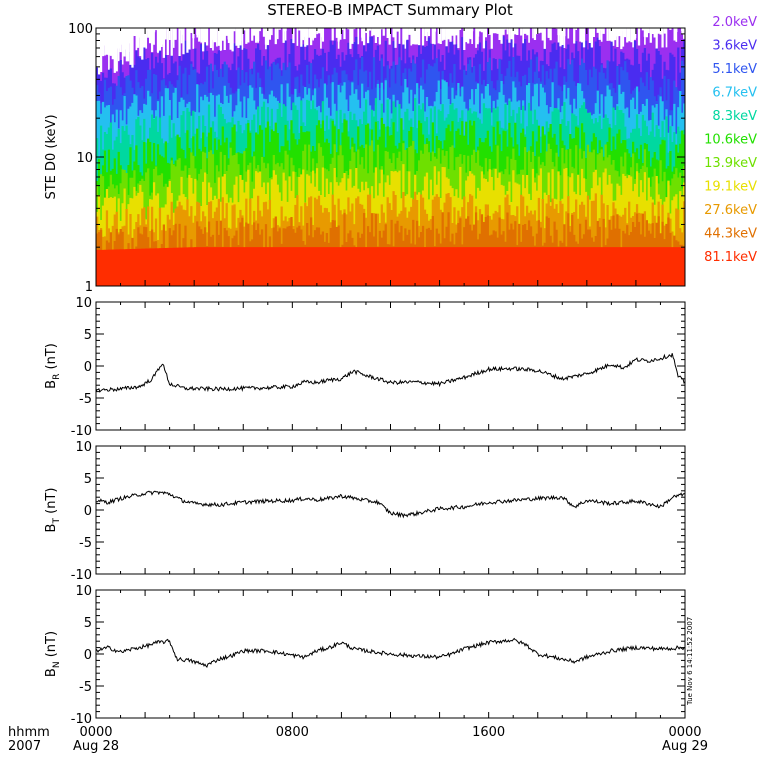 The height and width of the screenshot is (780, 780). What do you see at coordinates (734, 22) in the screenshot?
I see `legend-entry-2.0keV: 2.0keV` at bounding box center [734, 22].